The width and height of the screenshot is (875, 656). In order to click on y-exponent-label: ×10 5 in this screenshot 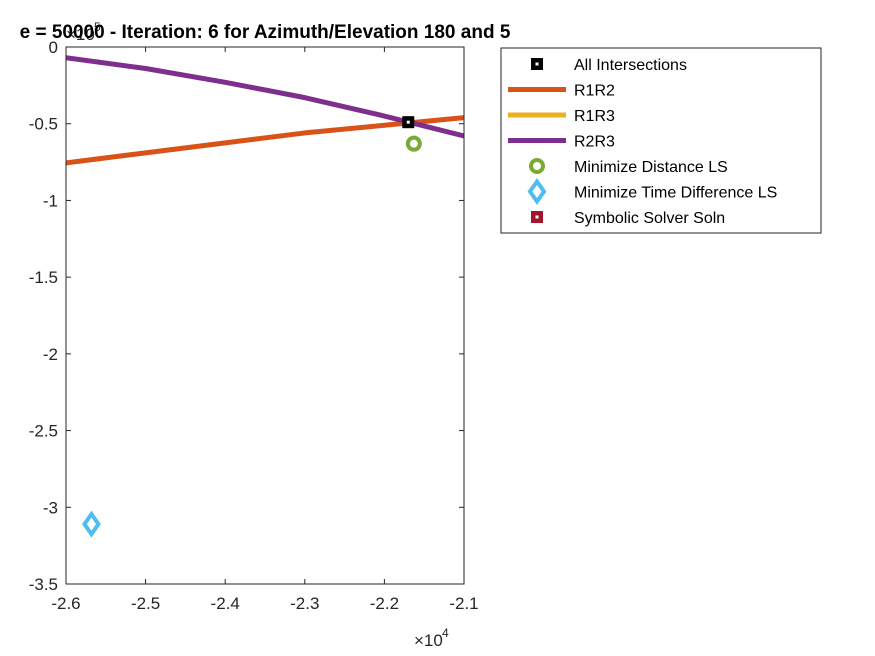, I will do `click(83, 32)`.